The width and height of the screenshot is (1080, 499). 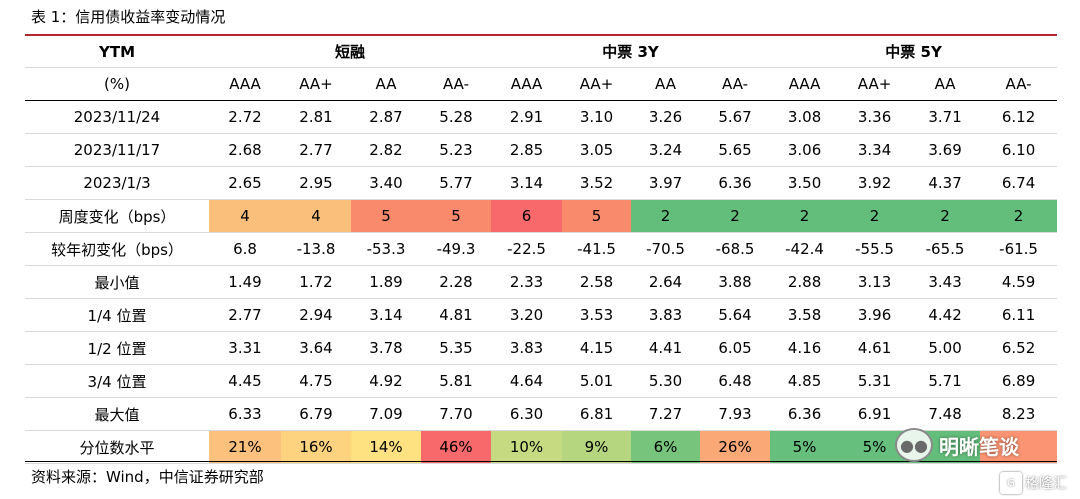 What do you see at coordinates (945, 84) in the screenshot?
I see `rating-header: AA` at bounding box center [945, 84].